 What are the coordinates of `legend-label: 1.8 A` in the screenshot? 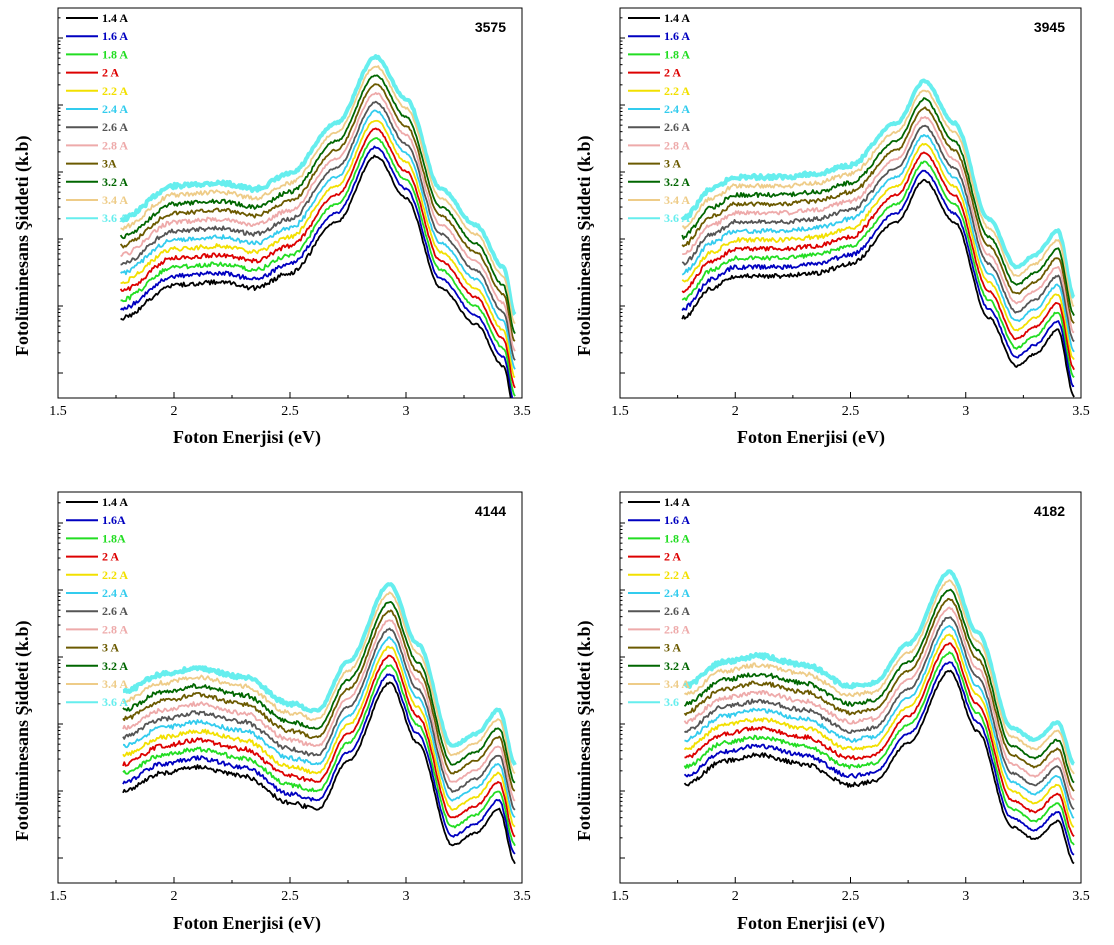 It's located at (115, 54).